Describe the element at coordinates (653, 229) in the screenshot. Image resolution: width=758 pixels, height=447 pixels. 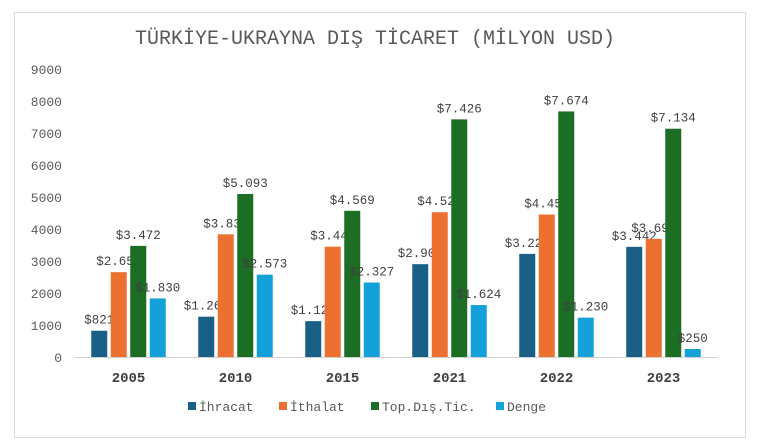
I see `data-label: $3.692` at that location.